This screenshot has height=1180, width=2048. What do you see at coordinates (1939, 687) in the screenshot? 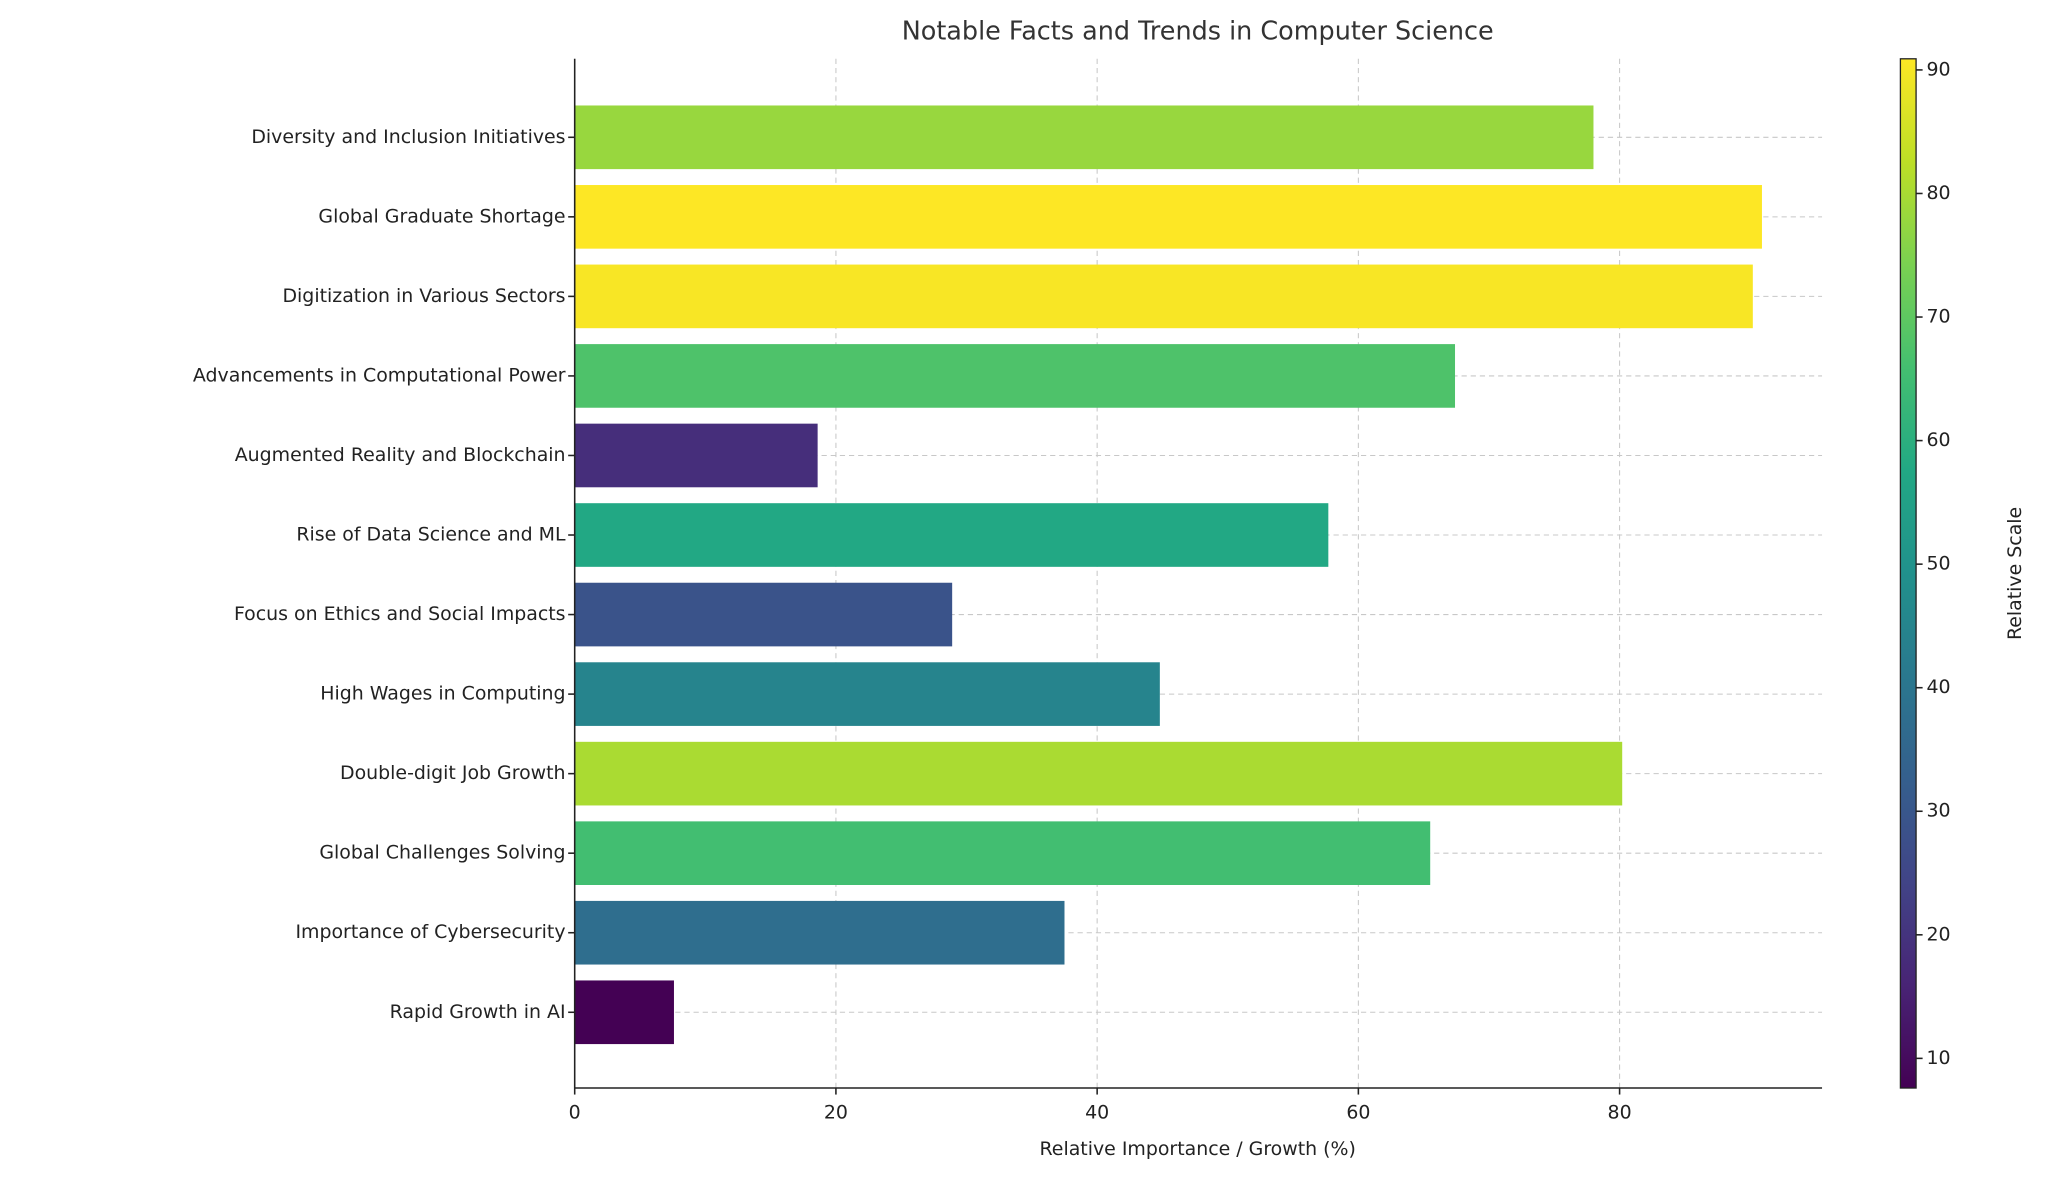
I see `colorbar-tick-label: 40` at bounding box center [1939, 687].